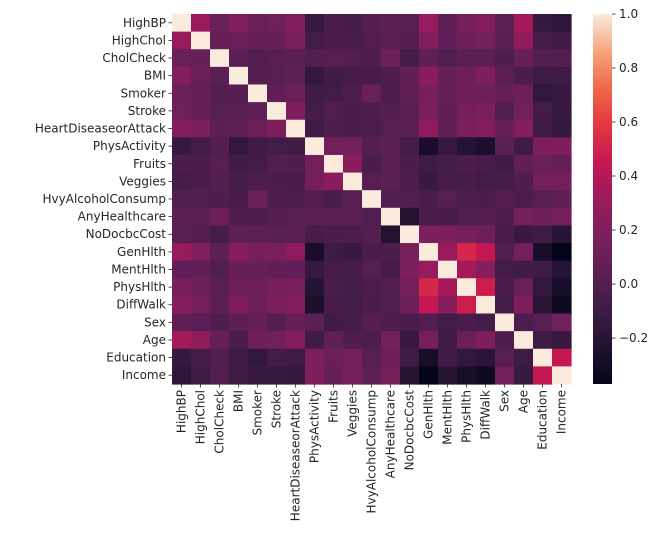  Describe the element at coordinates (334, 406) in the screenshot. I see `x-tick-label: Fruits` at that location.